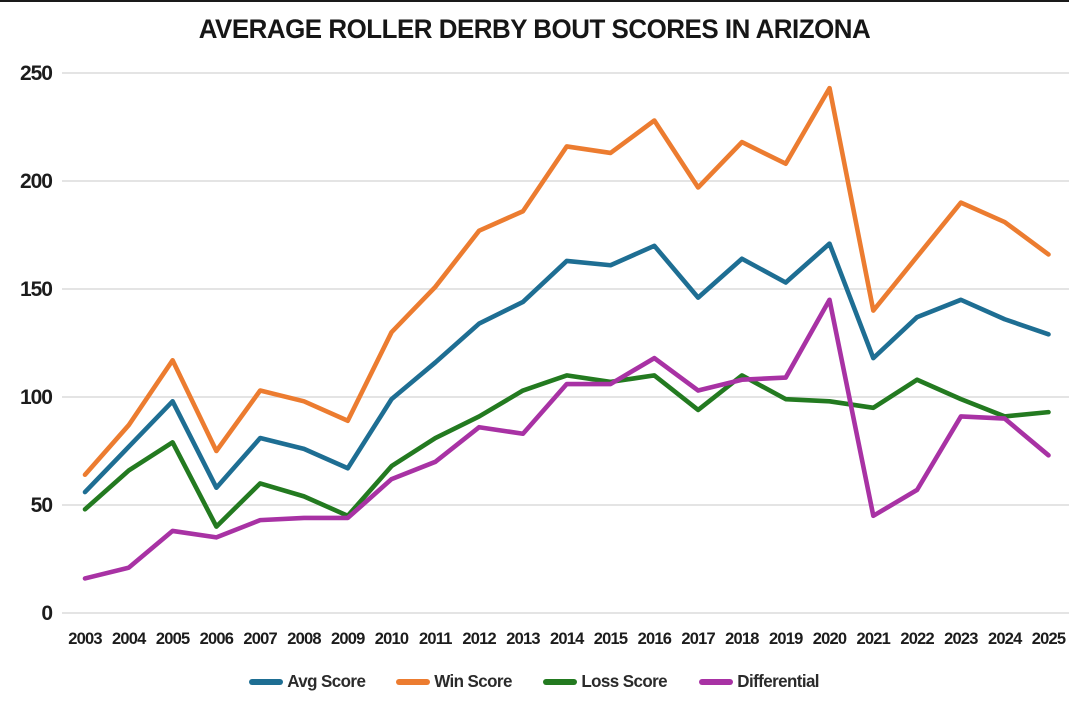 The width and height of the screenshot is (1069, 701). I want to click on x-tick-label: 2007, so click(260, 639).